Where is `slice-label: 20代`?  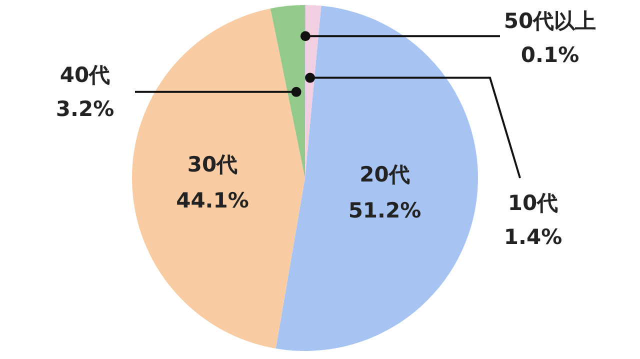
slice-label: 20代 is located at coordinates (385, 174).